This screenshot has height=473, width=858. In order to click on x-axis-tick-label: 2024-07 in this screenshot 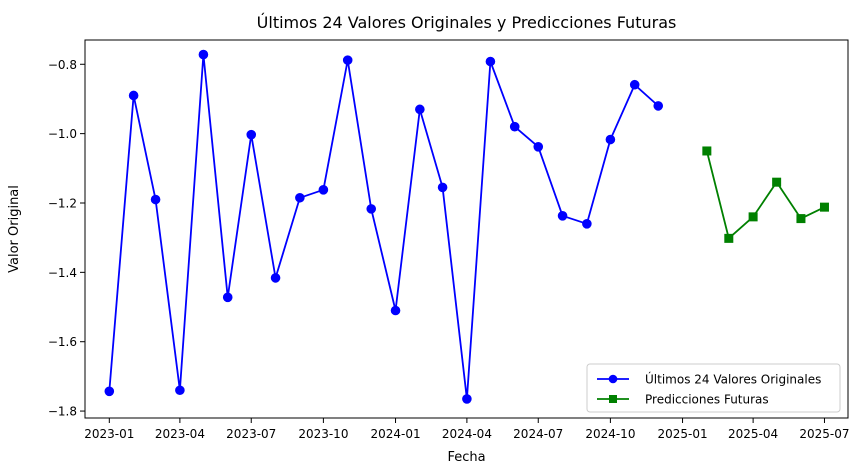, I will do `click(538, 434)`.